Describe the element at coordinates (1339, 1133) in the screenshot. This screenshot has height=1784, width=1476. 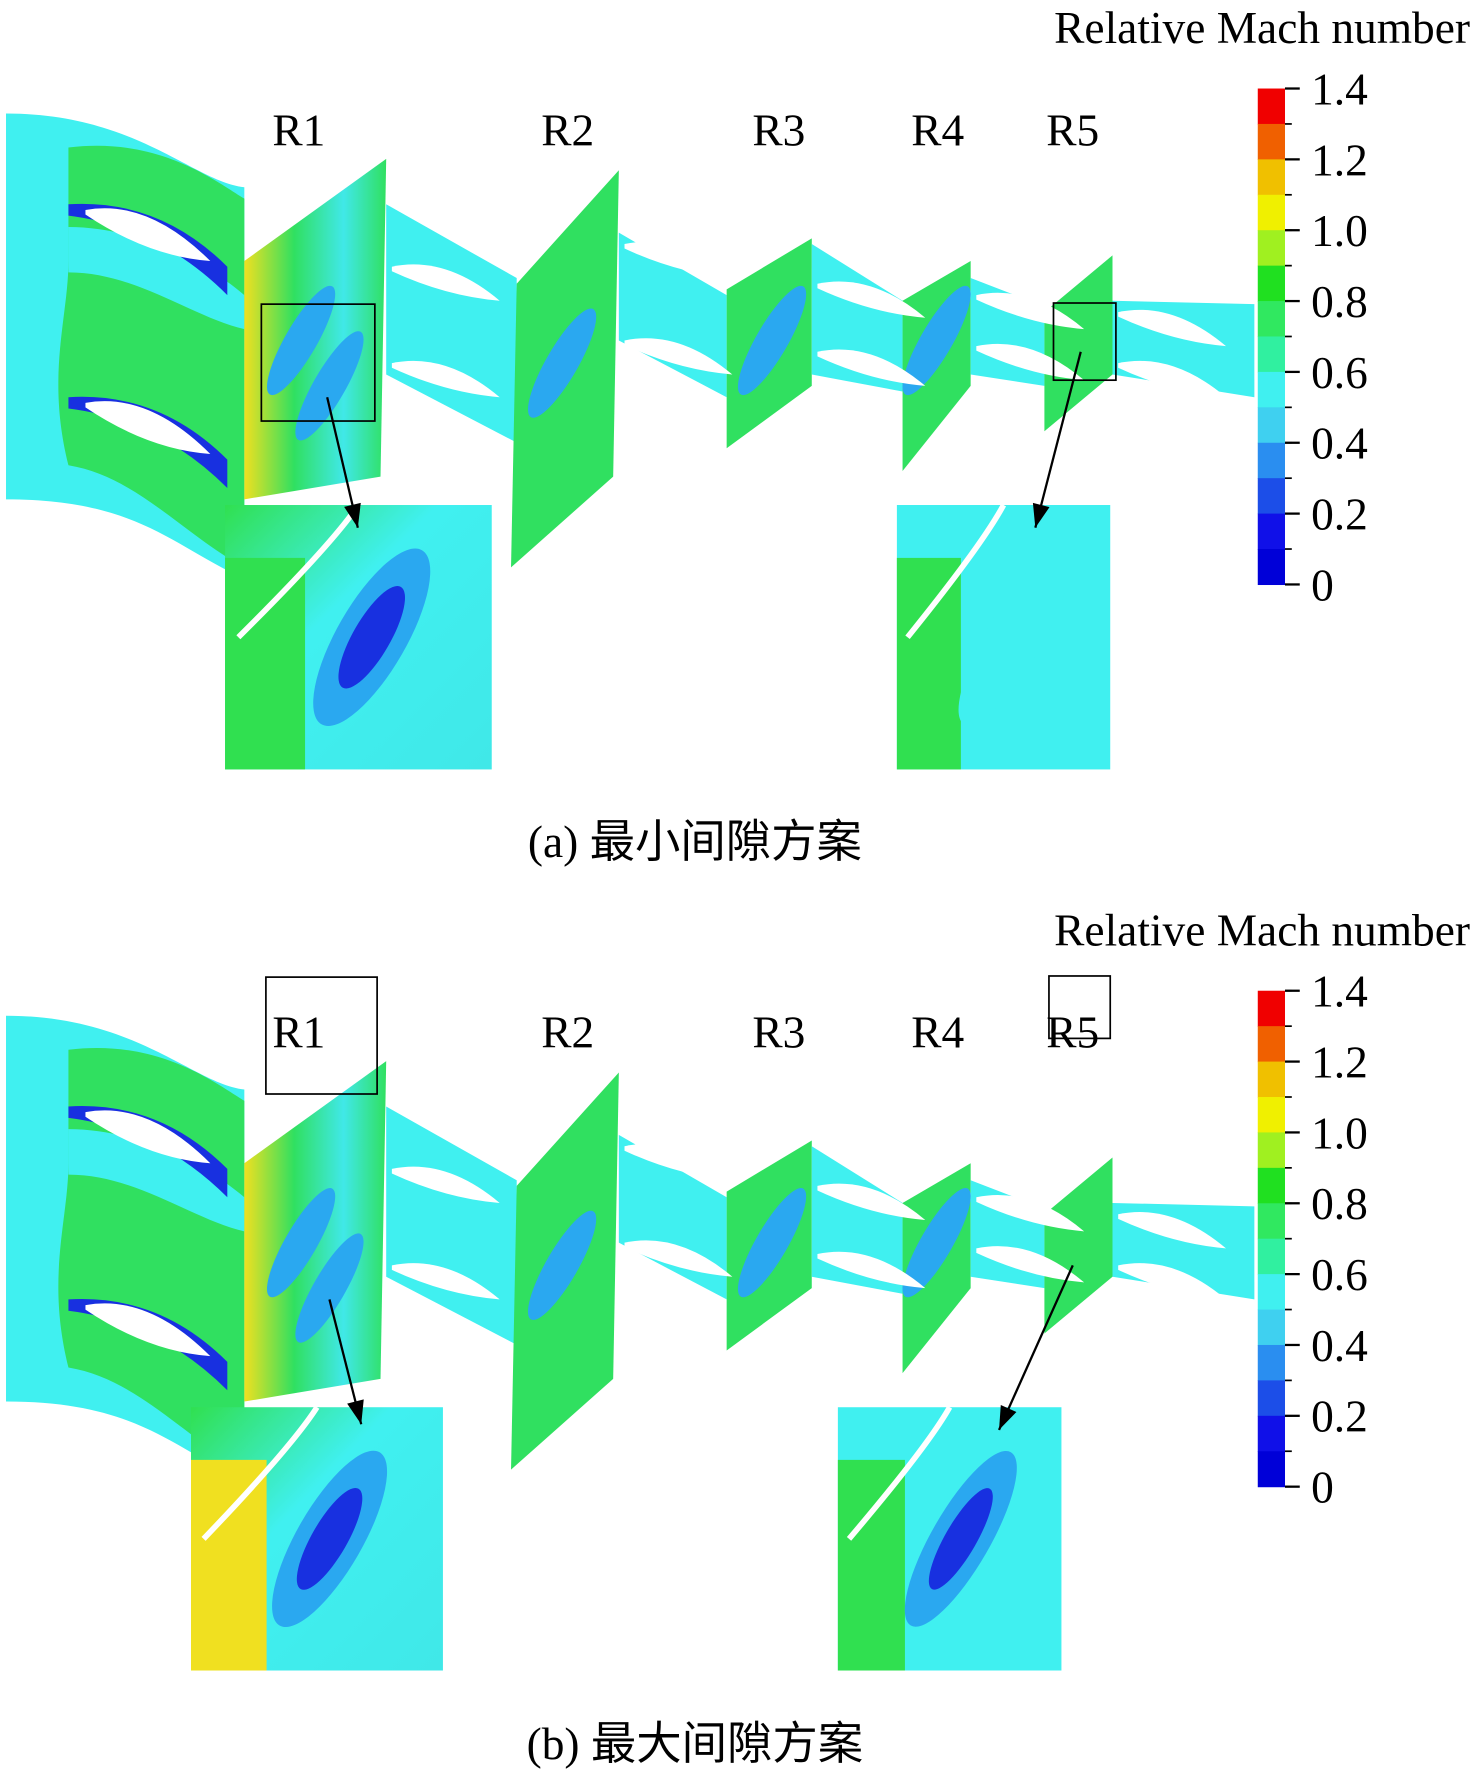
I see `colorbar-tick-label: 1.0` at that location.